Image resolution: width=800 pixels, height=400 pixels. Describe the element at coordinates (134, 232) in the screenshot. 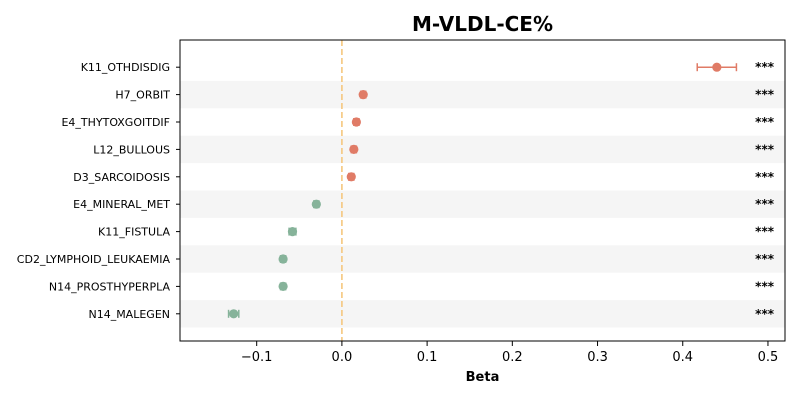

I see `category-label: K11_FISTULA` at that location.